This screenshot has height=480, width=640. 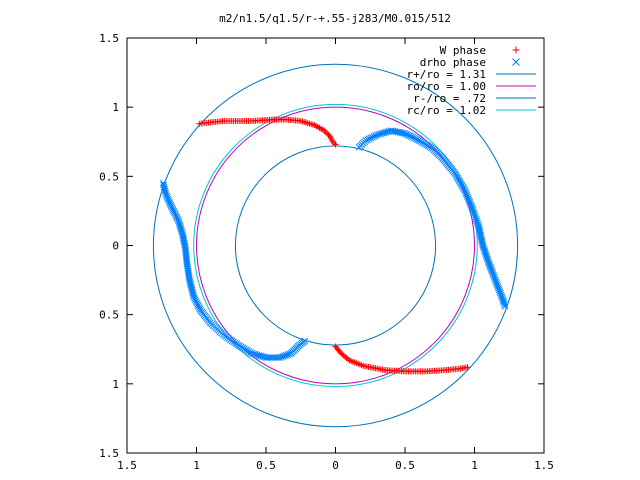 I want to click on legend-entry: r+/ro = 1.31, so click(x=471, y=74).